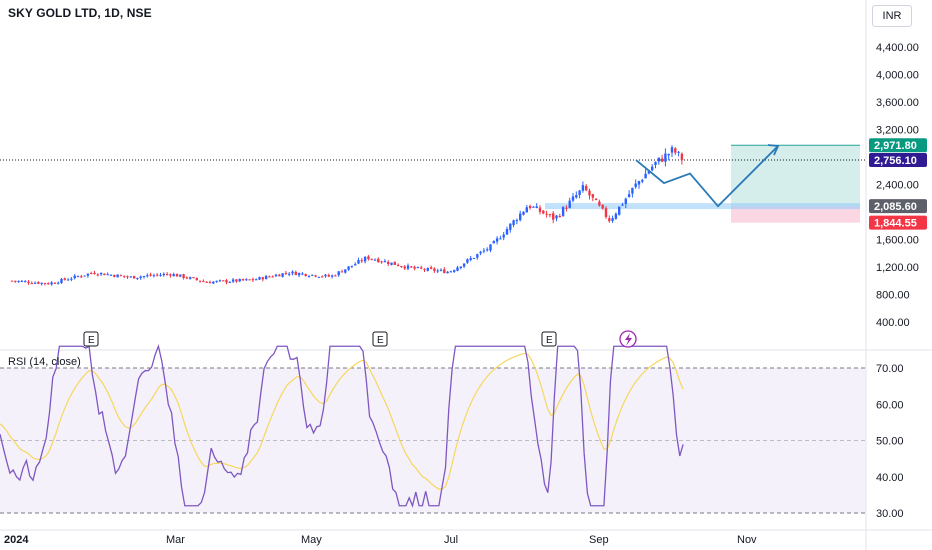 This screenshot has width=932, height=550. What do you see at coordinates (893, 296) in the screenshot?
I see `price-axis-label: 800.00` at bounding box center [893, 296].